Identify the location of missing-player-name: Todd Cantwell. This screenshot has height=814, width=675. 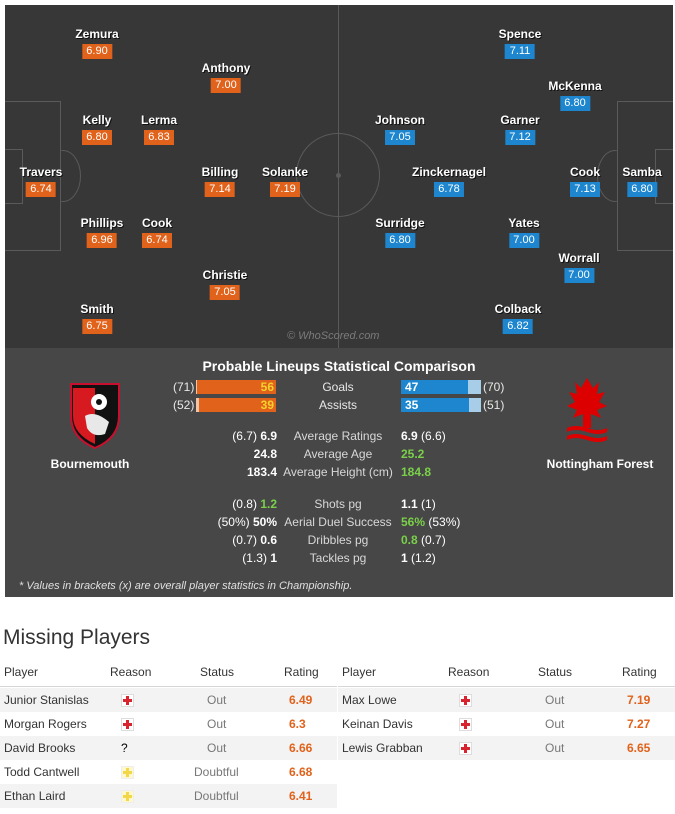
(42, 772).